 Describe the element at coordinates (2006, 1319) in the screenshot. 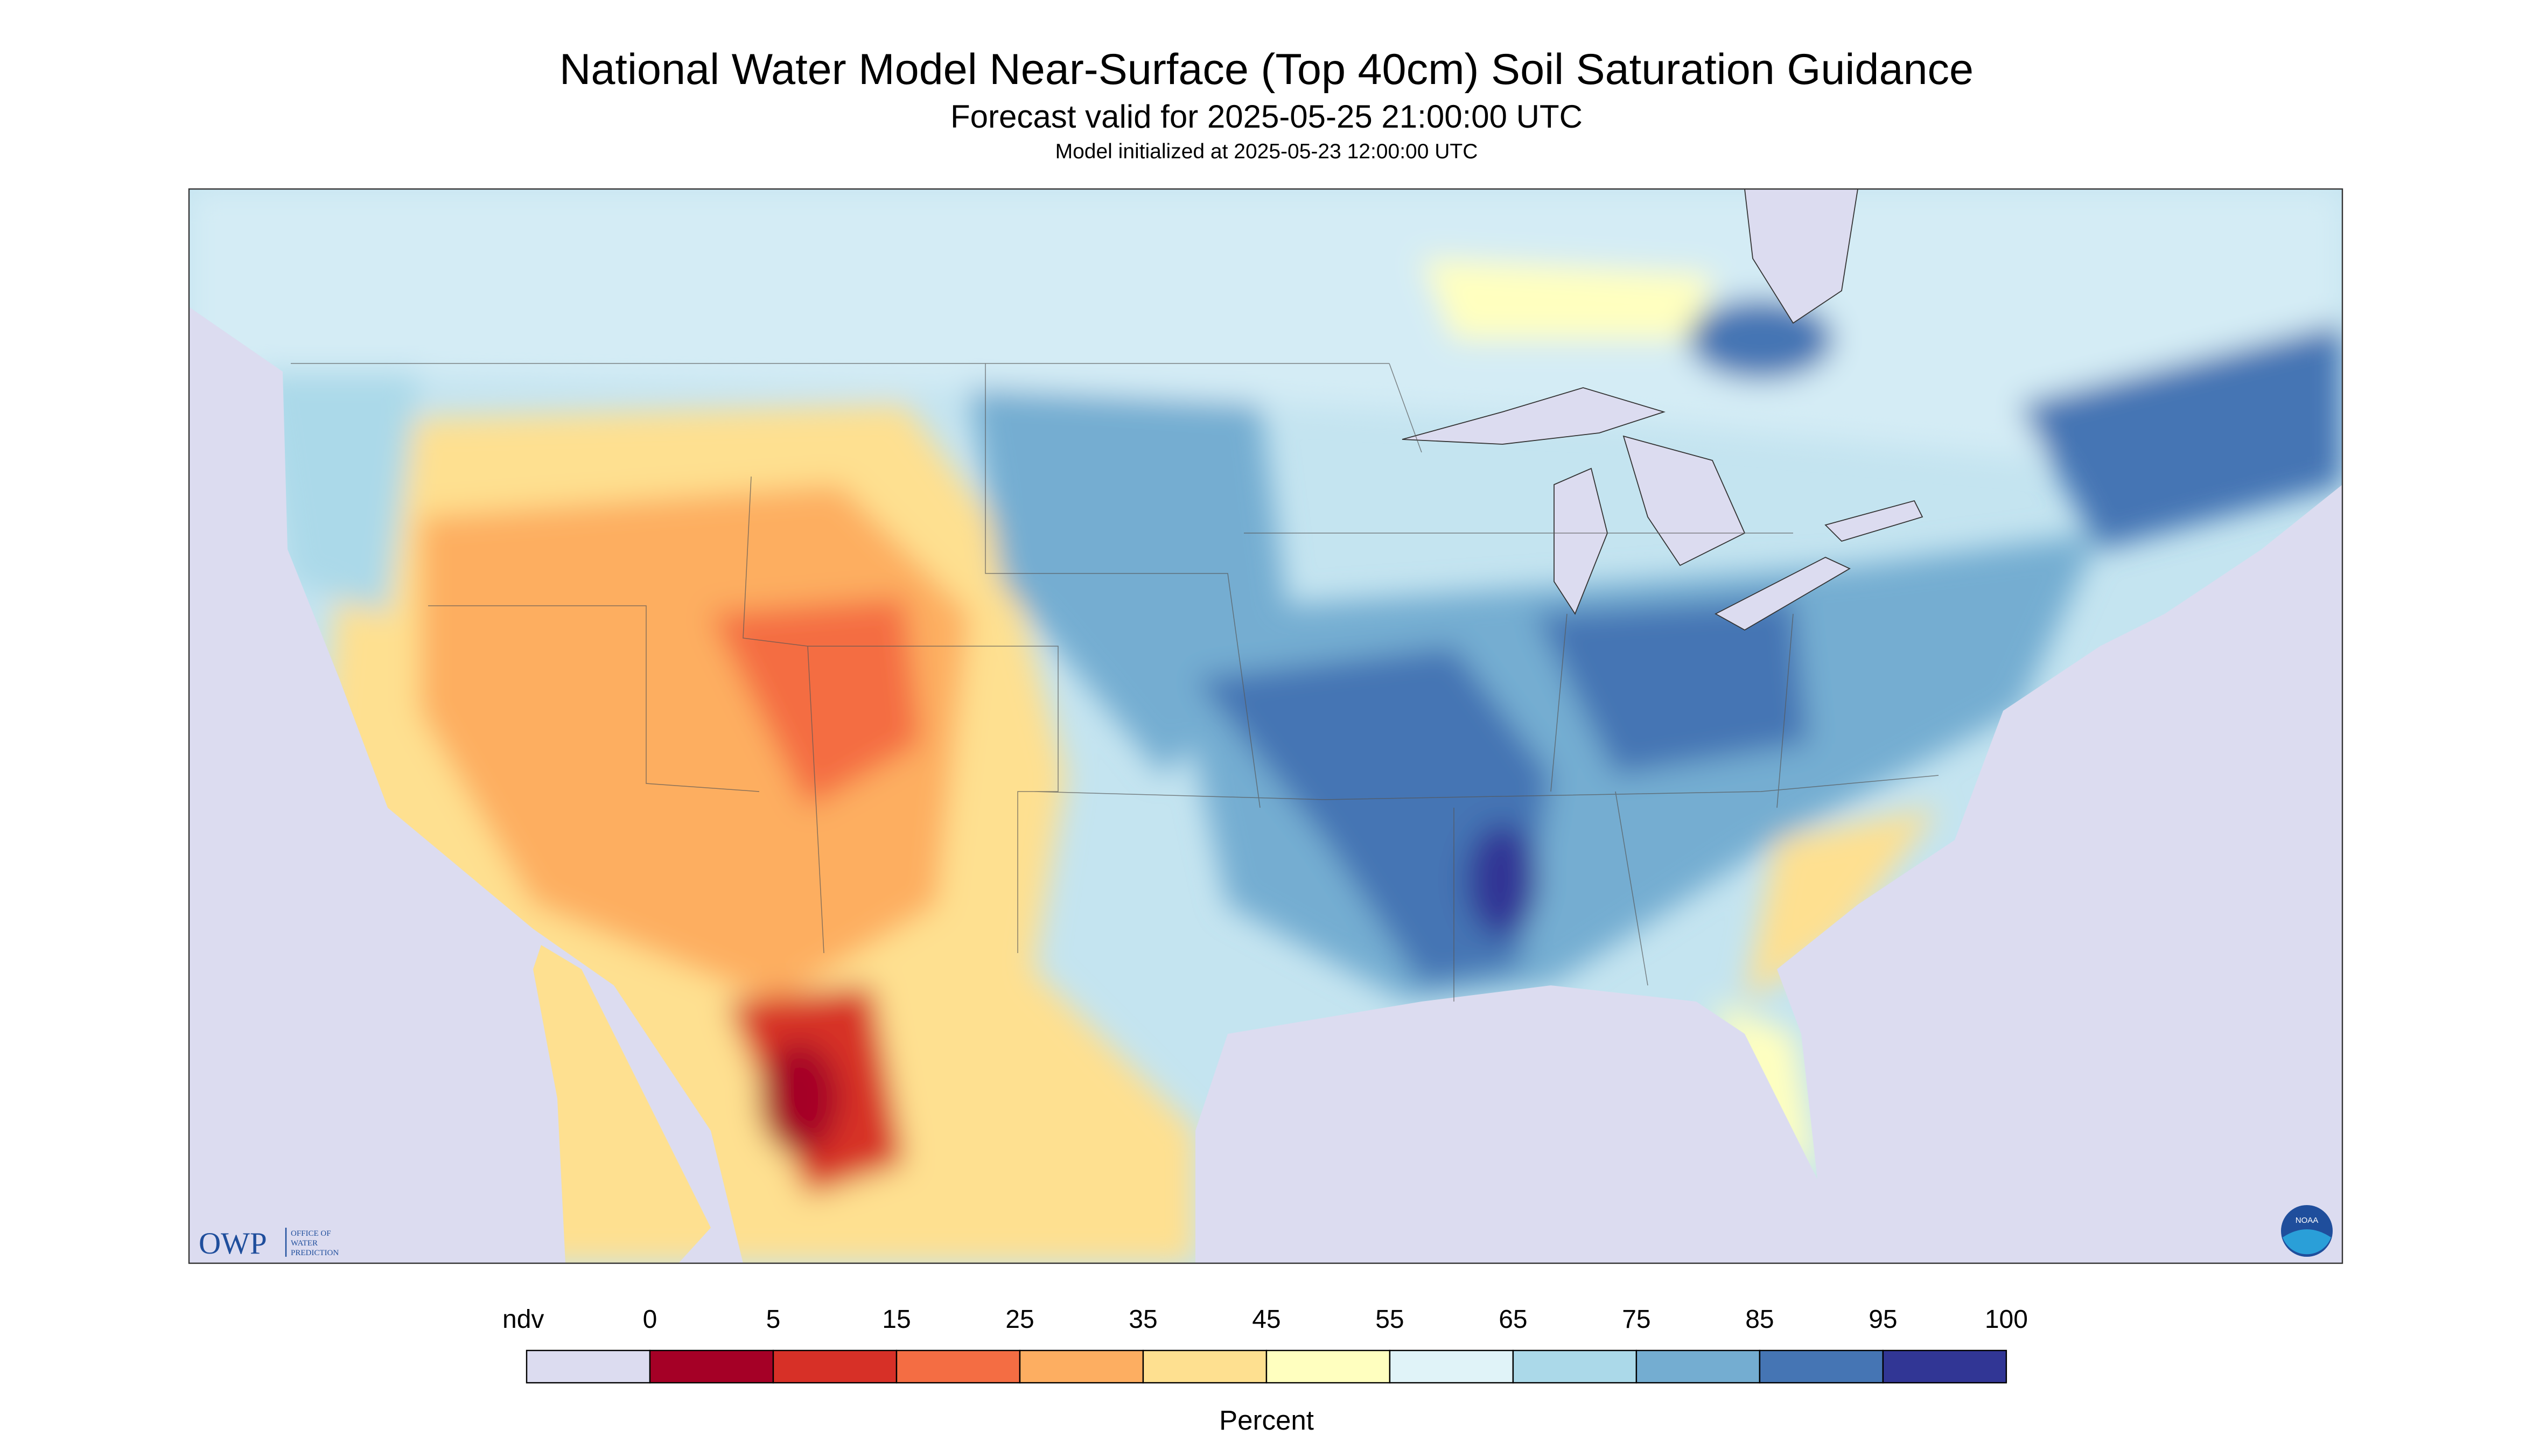

I see `legend-label: 100` at that location.